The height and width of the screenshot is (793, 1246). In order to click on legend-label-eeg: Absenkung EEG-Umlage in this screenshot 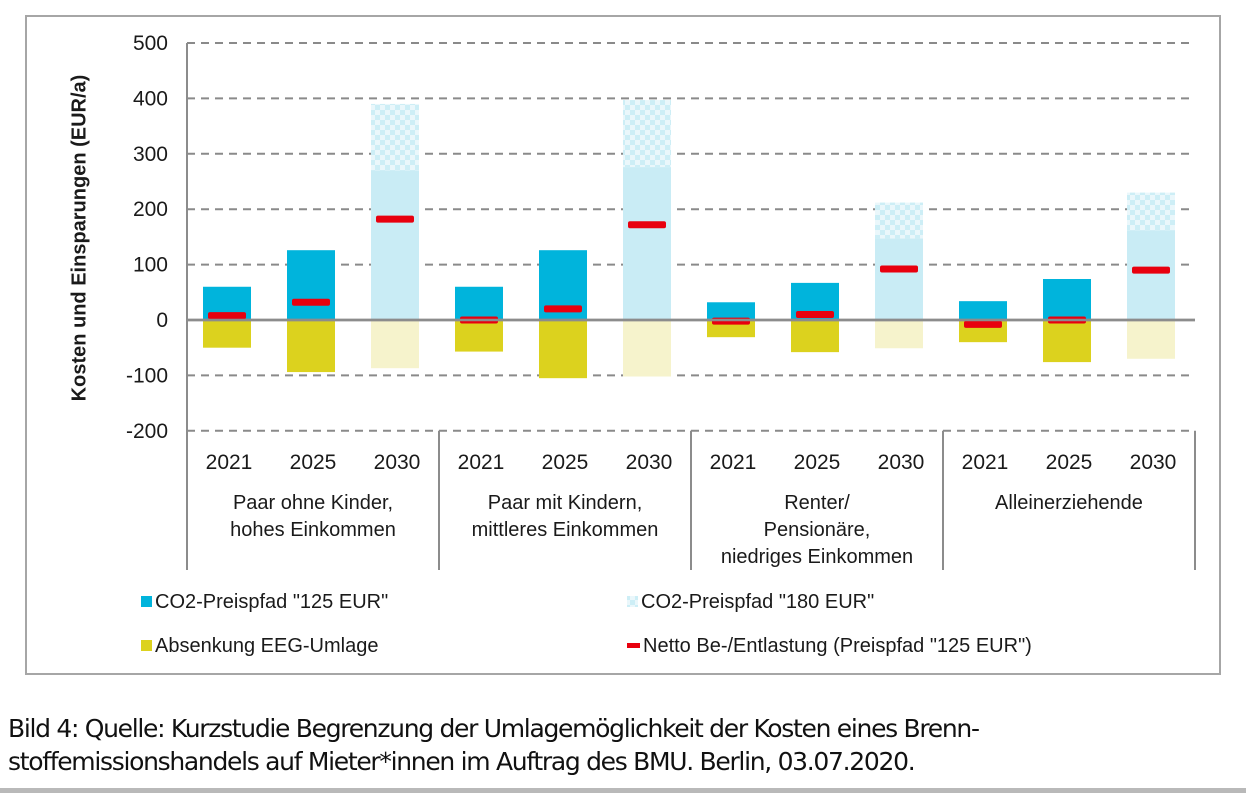, I will do `click(266, 646)`.